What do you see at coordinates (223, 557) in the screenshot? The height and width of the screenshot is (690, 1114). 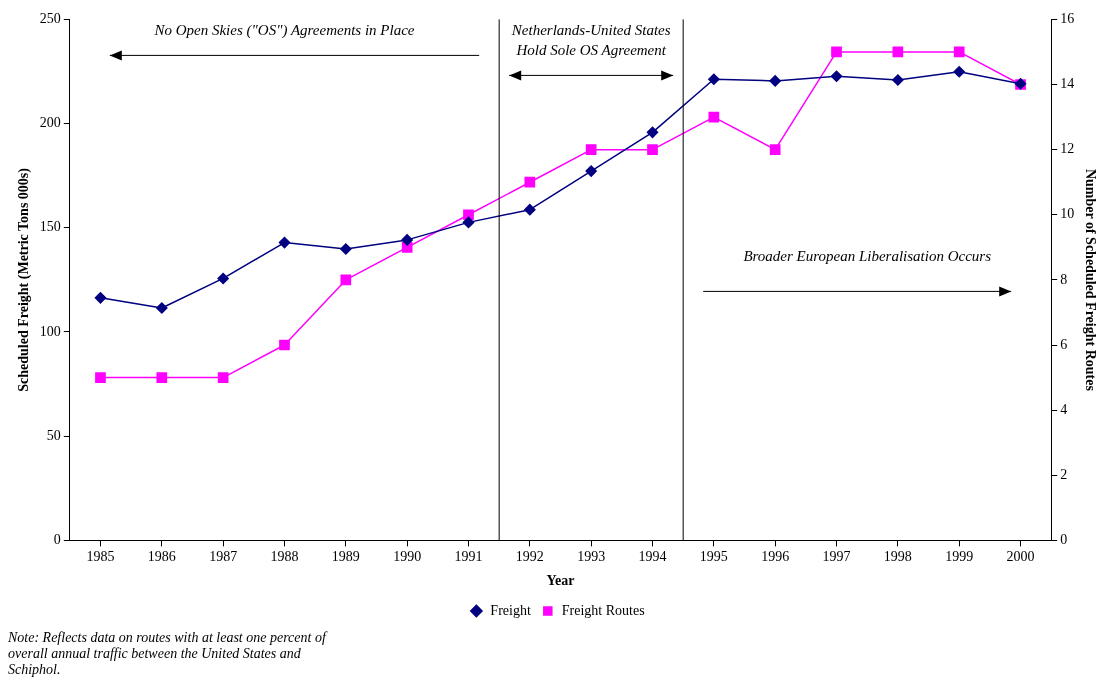 I see `x-tick-label: 1987` at bounding box center [223, 557].